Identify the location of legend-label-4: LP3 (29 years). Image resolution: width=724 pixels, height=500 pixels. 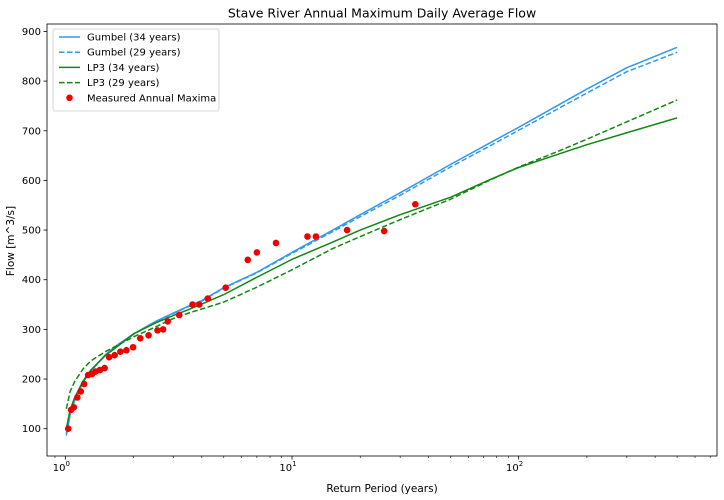
(123, 83).